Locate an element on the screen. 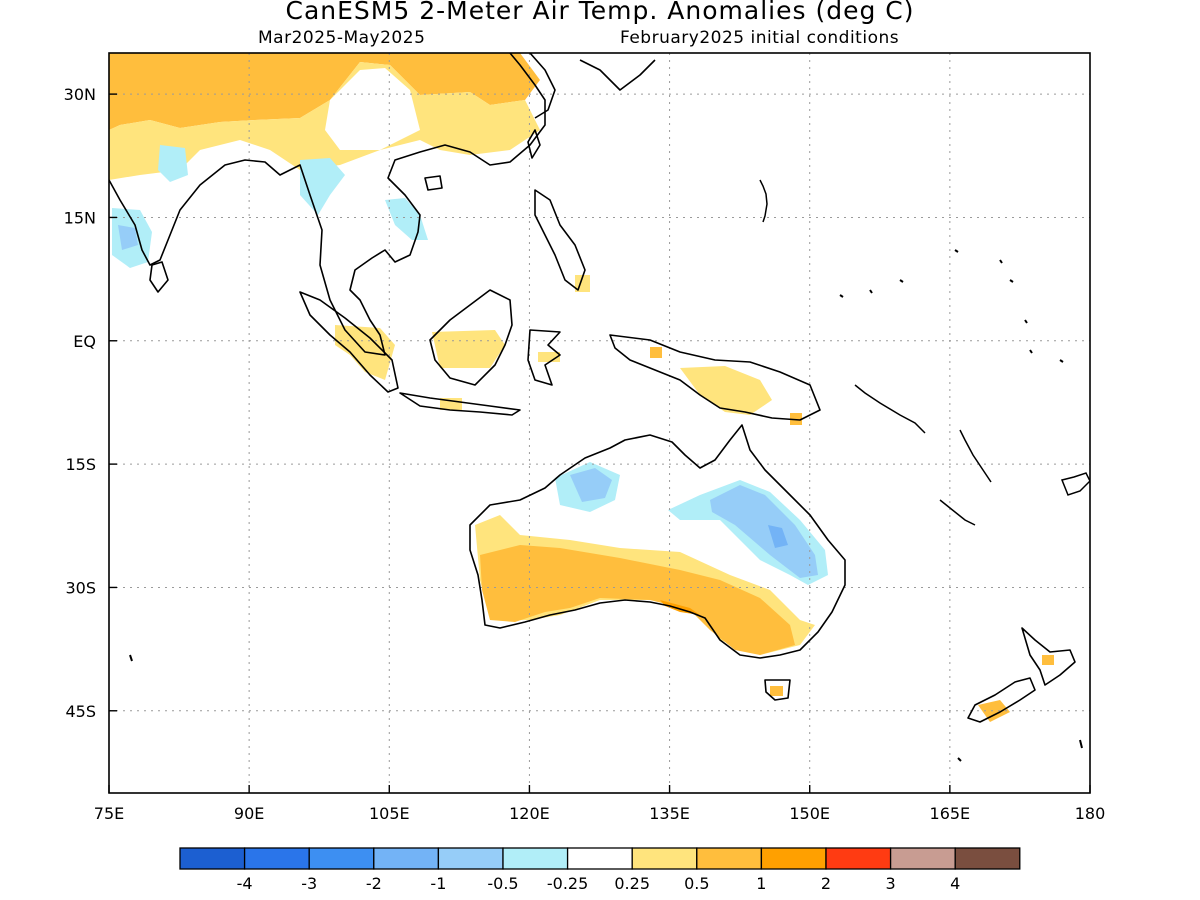 The height and width of the screenshot is (900, 1200). australia-coastline is located at coordinates (657, 541).